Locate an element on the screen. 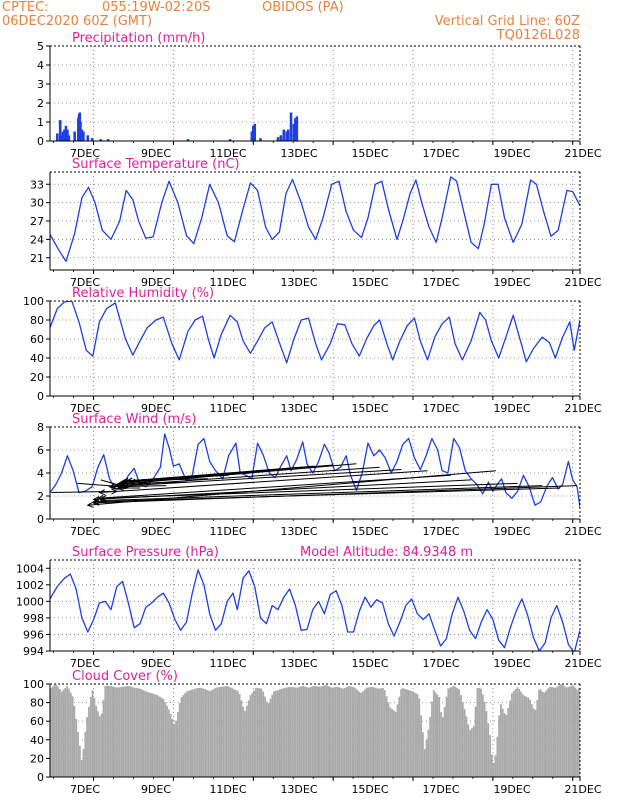 The image size is (618, 800). wind-arrow-shaft is located at coordinates (255, 478).